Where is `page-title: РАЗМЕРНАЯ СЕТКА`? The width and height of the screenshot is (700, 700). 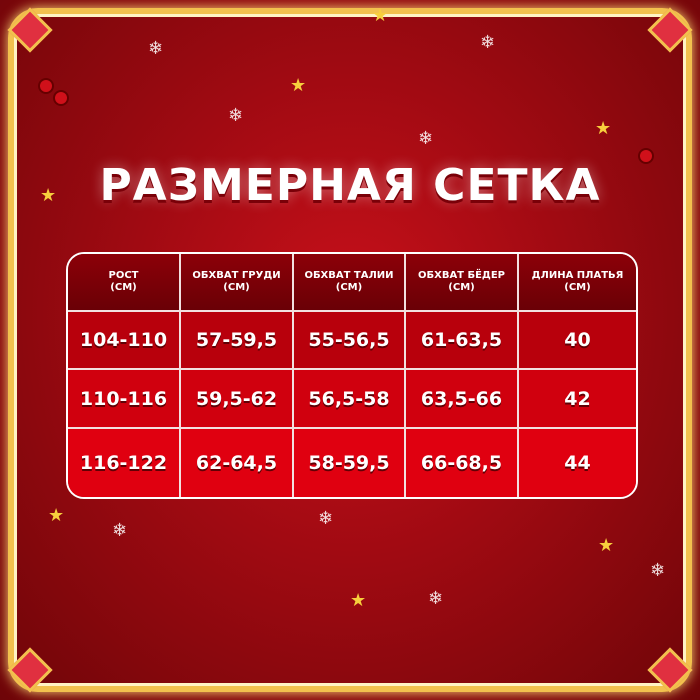
page-title: РАЗМЕРНАЯ СЕТКА is located at coordinates (350, 185).